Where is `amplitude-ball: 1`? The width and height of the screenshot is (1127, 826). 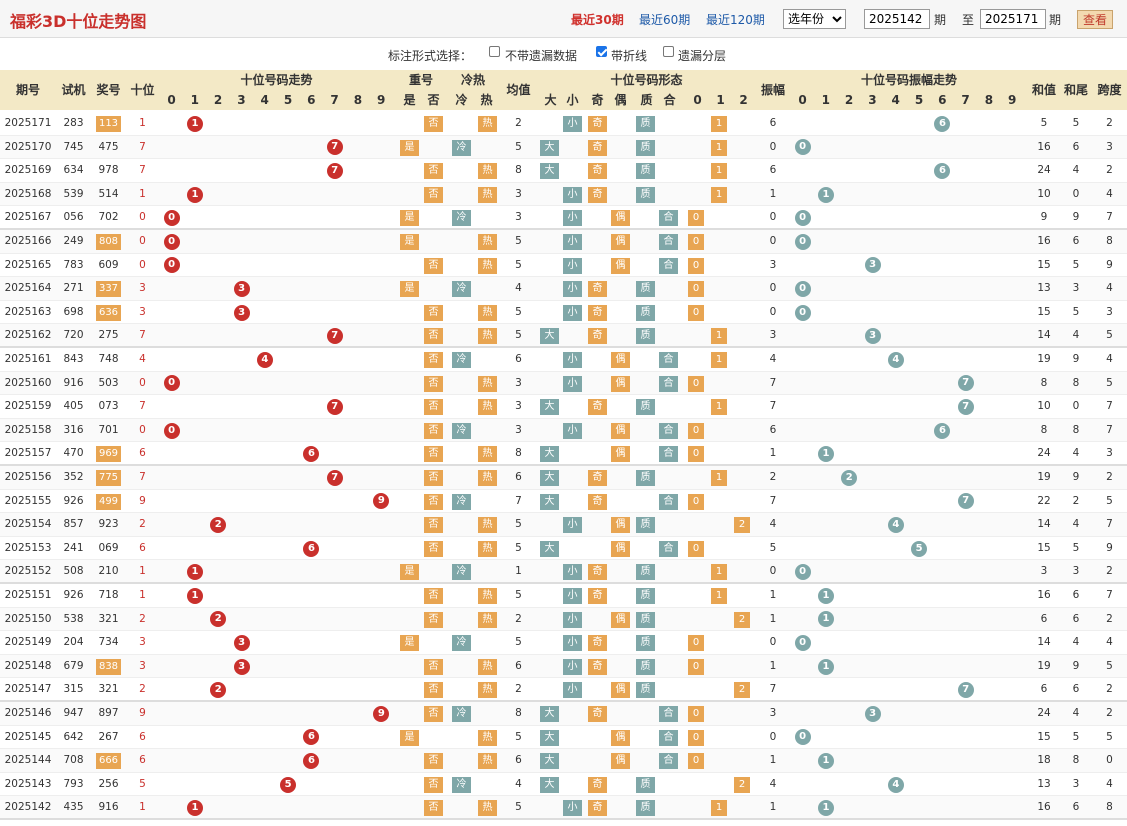 amplitude-ball: 1 is located at coordinates (825, 454).